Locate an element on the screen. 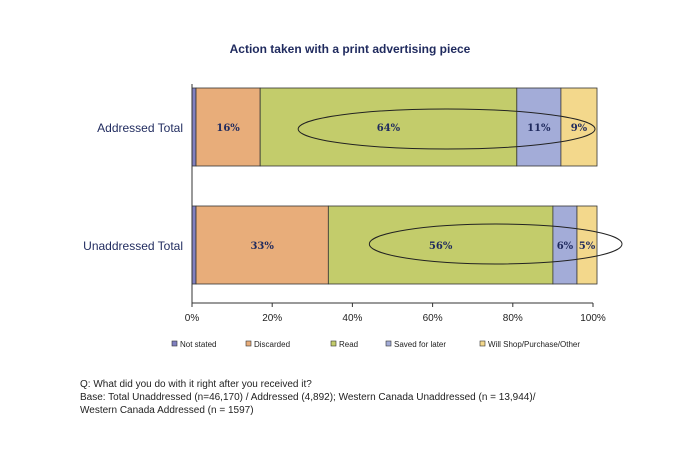 Image resolution: width=700 pixels, height=468 pixels. data-label: 56% is located at coordinates (441, 246).